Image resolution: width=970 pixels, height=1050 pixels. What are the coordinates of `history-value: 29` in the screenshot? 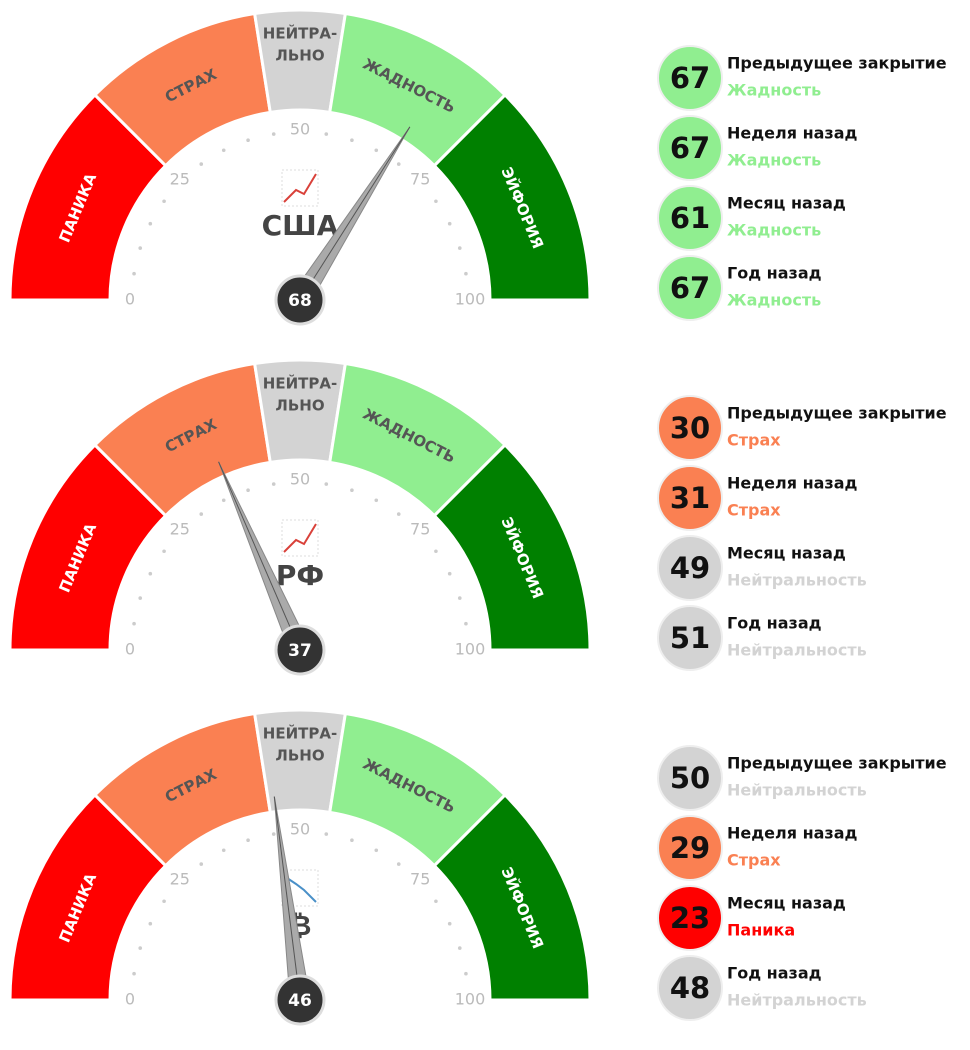 It's located at (690, 848).